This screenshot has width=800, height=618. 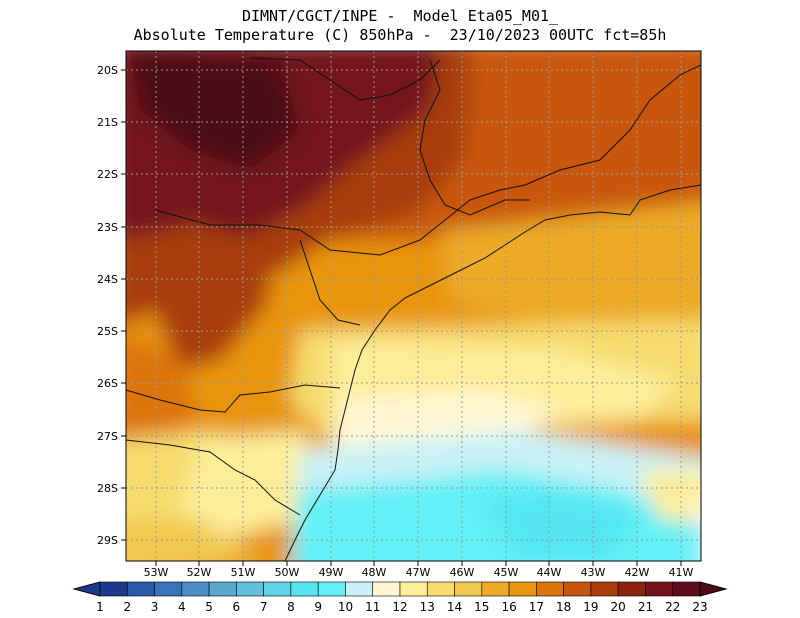 I want to click on lat-label: 28S, so click(x=107, y=488).